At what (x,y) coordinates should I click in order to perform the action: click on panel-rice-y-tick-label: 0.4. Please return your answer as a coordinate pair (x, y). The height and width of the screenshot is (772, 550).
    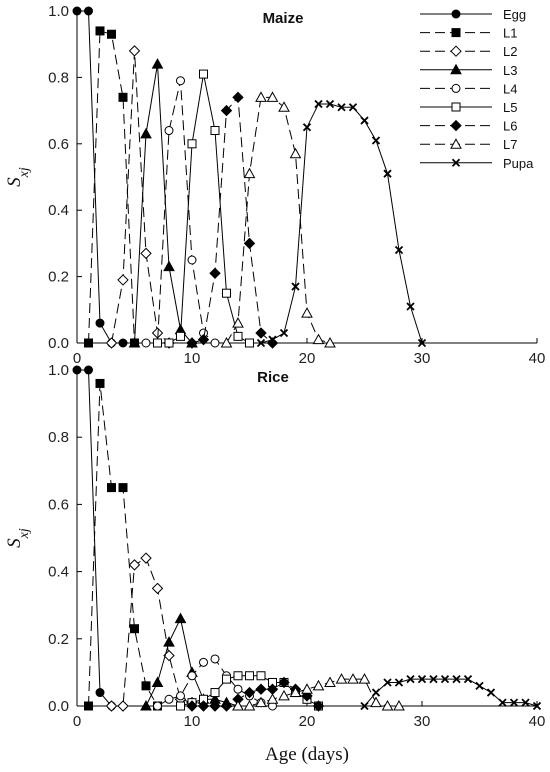
    Looking at the image, I should click on (58, 572).